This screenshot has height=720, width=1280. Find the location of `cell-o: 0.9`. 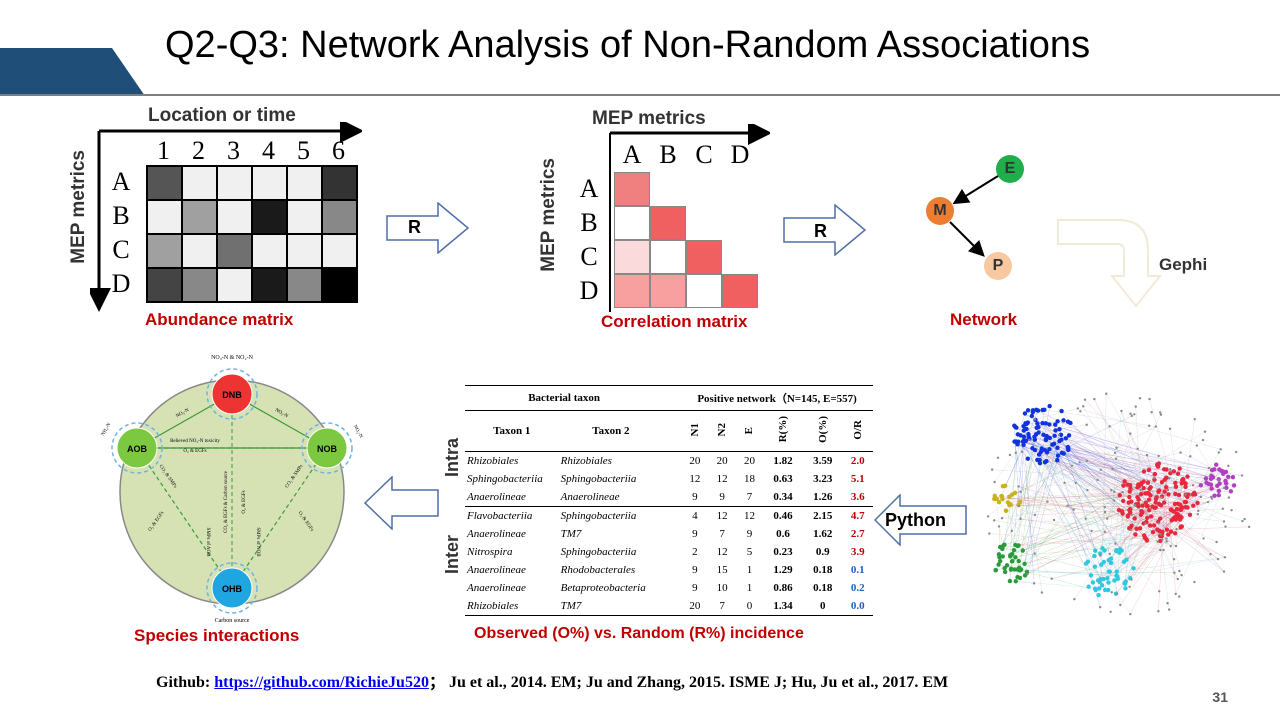

cell-o: 0.9 is located at coordinates (822, 552).